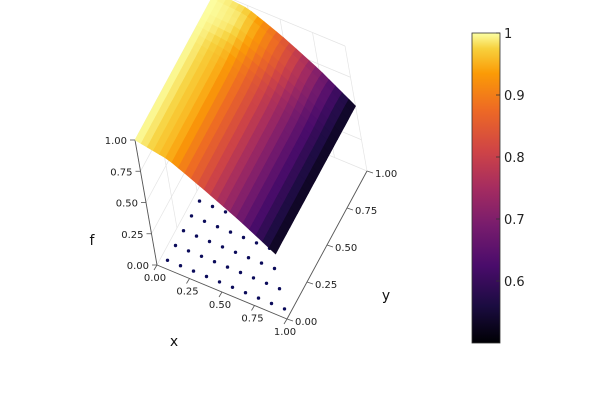  Describe the element at coordinates (138, 266) in the screenshot. I see `z-tick-label: 0.00` at that location.